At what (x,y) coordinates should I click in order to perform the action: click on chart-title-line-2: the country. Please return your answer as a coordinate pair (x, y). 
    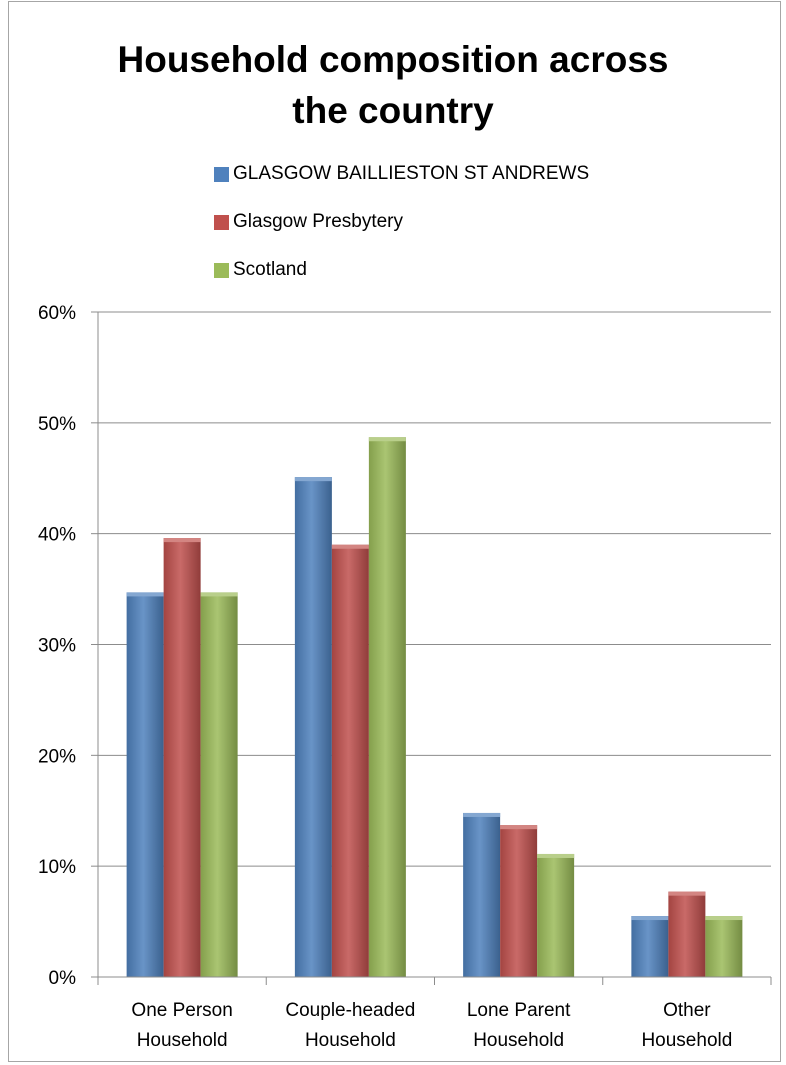
    Looking at the image, I should click on (393, 110).